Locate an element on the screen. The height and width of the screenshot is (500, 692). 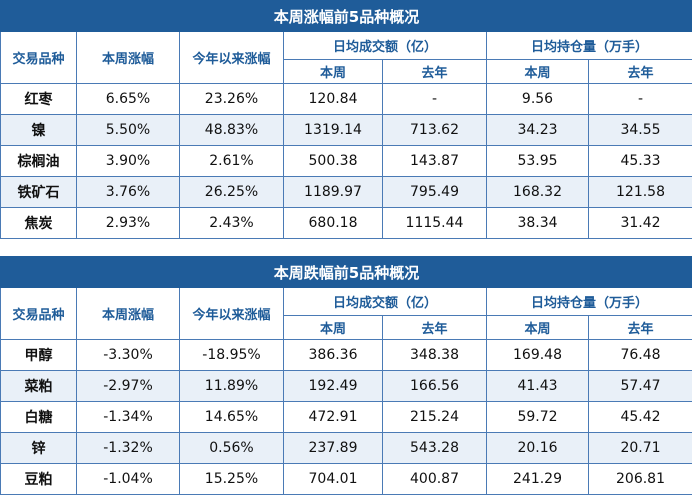
cell-vol-year: 795.49 is located at coordinates (434, 192).